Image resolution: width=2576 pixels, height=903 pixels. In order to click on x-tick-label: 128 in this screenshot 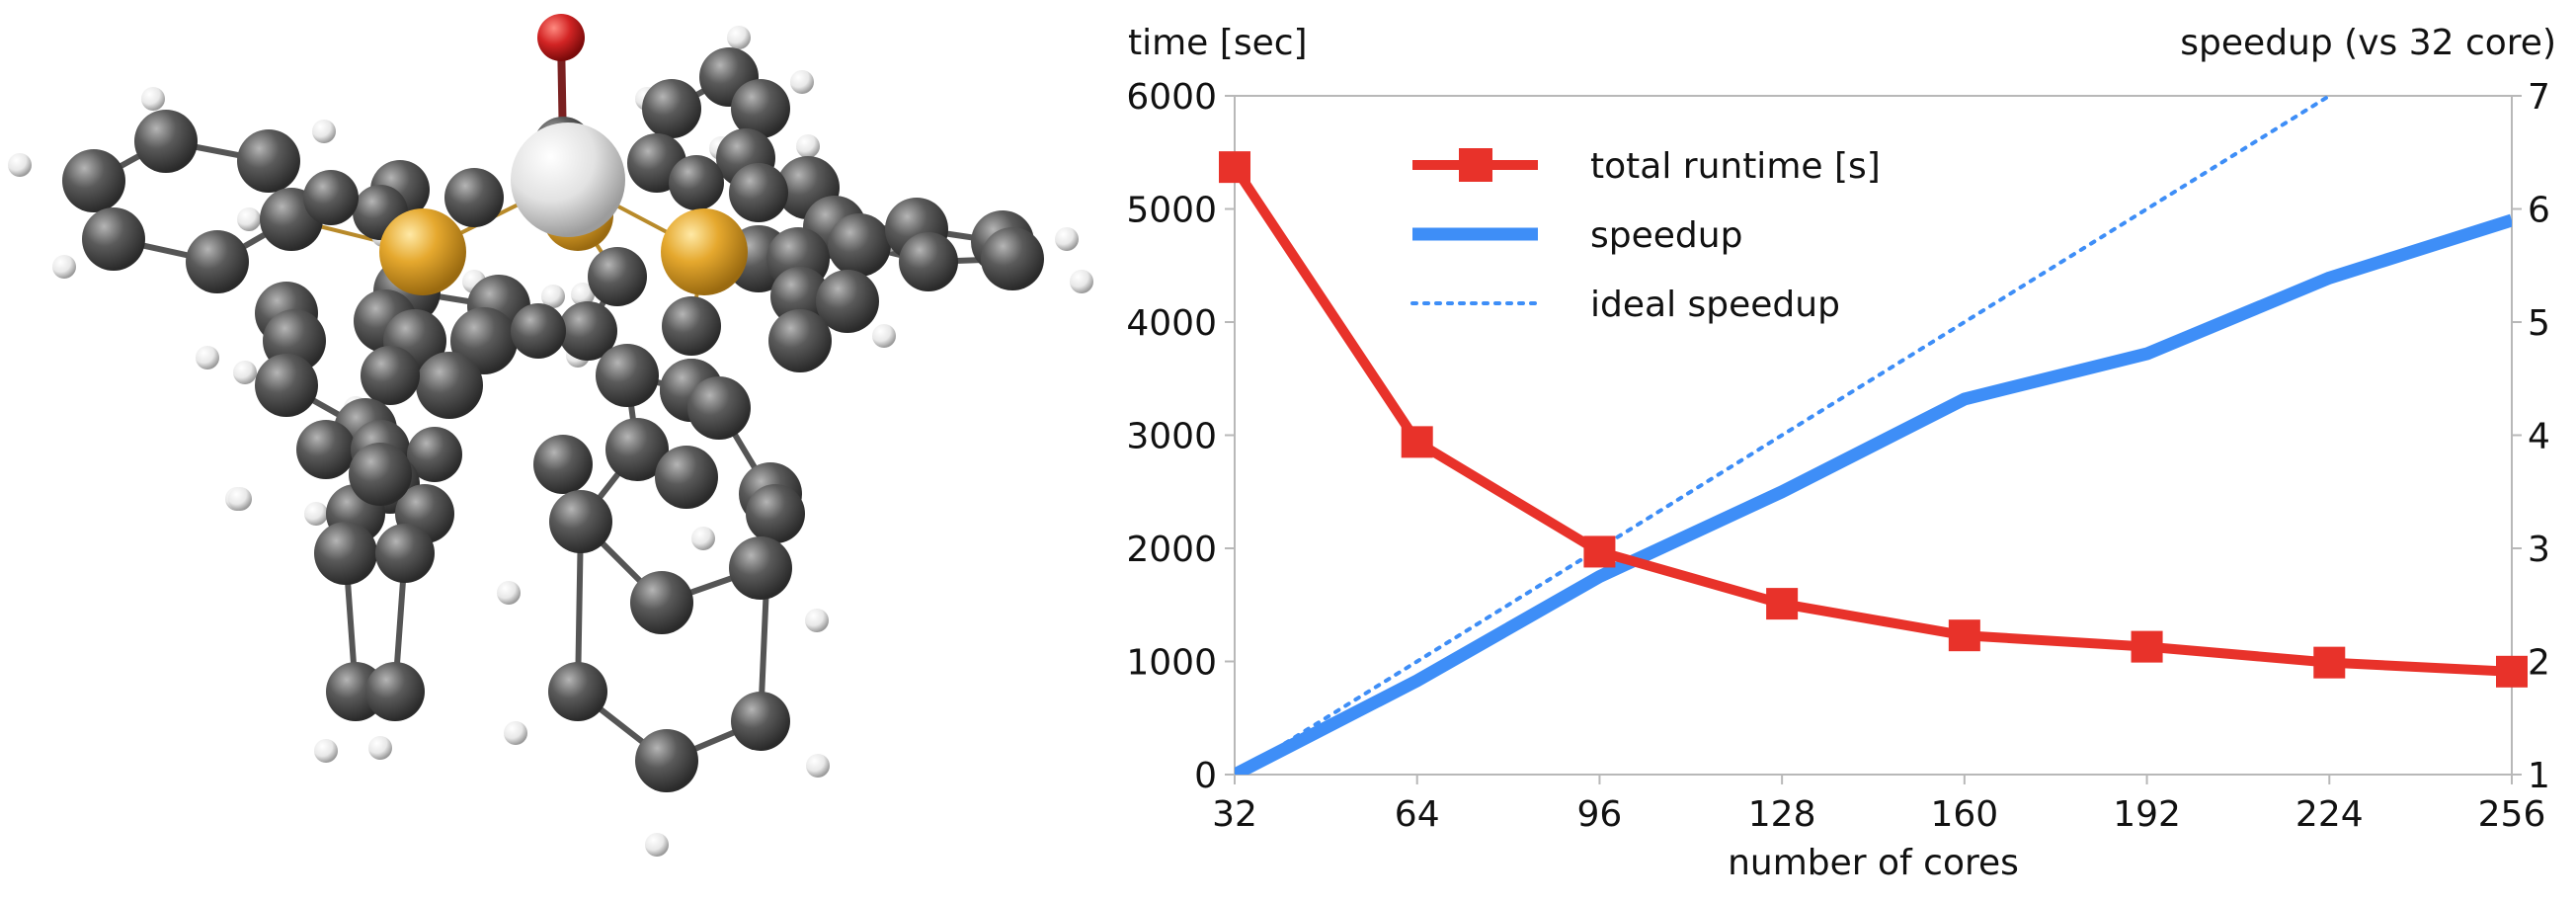, I will do `click(1782, 814)`.